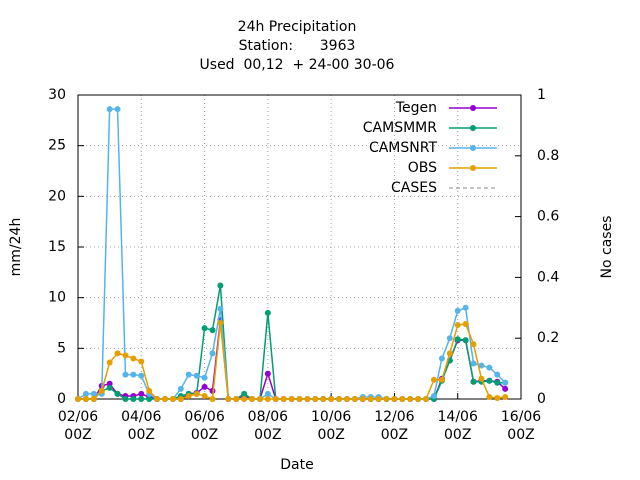 This screenshot has width=640, height=480. Describe the element at coordinates (268, 426) in the screenshot. I see `x-tick-label: 08/06 00Z` at that location.